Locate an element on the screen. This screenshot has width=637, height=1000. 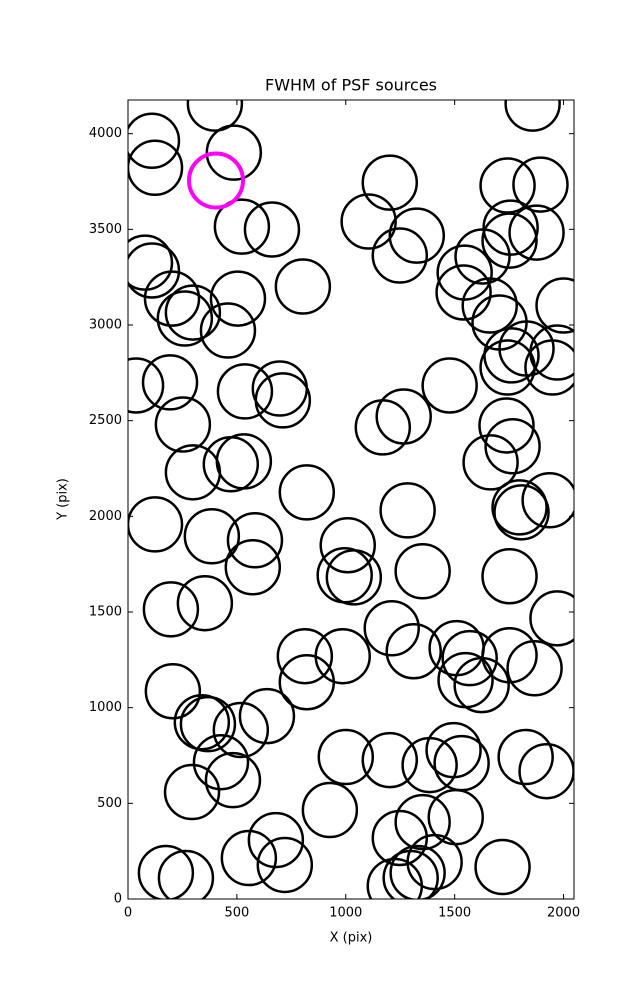
y-tick-label: 1000 is located at coordinates (105, 707).